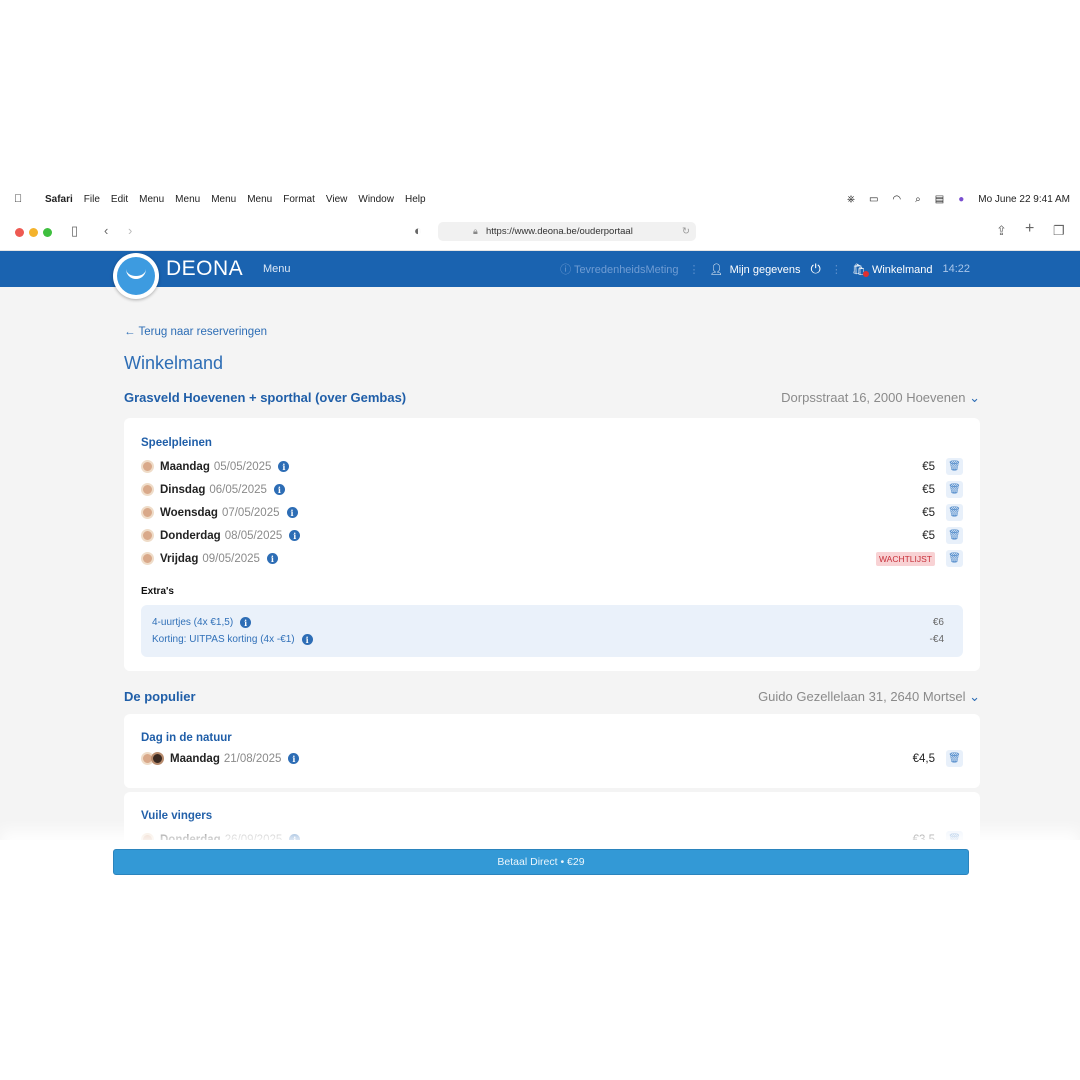 The image size is (1080, 1080). What do you see at coordinates (548, 622) in the screenshot?
I see `extra-row: 4-uurtjes (4x €1,5) i €6` at bounding box center [548, 622].